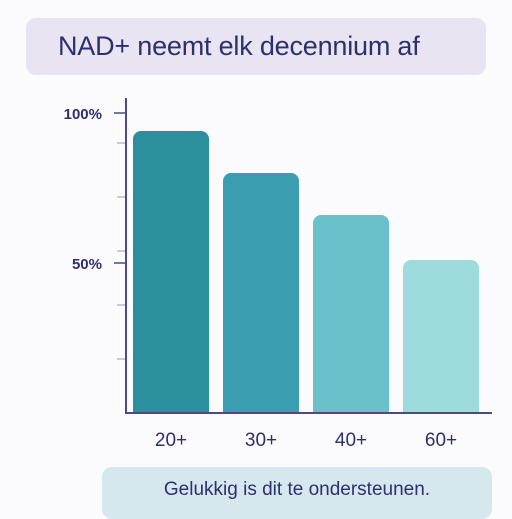 This screenshot has height=519, width=512. Describe the element at coordinates (306, 440) in the screenshot. I see `x-axis-labels: 20+ 30+ 40+ 60+` at that location.